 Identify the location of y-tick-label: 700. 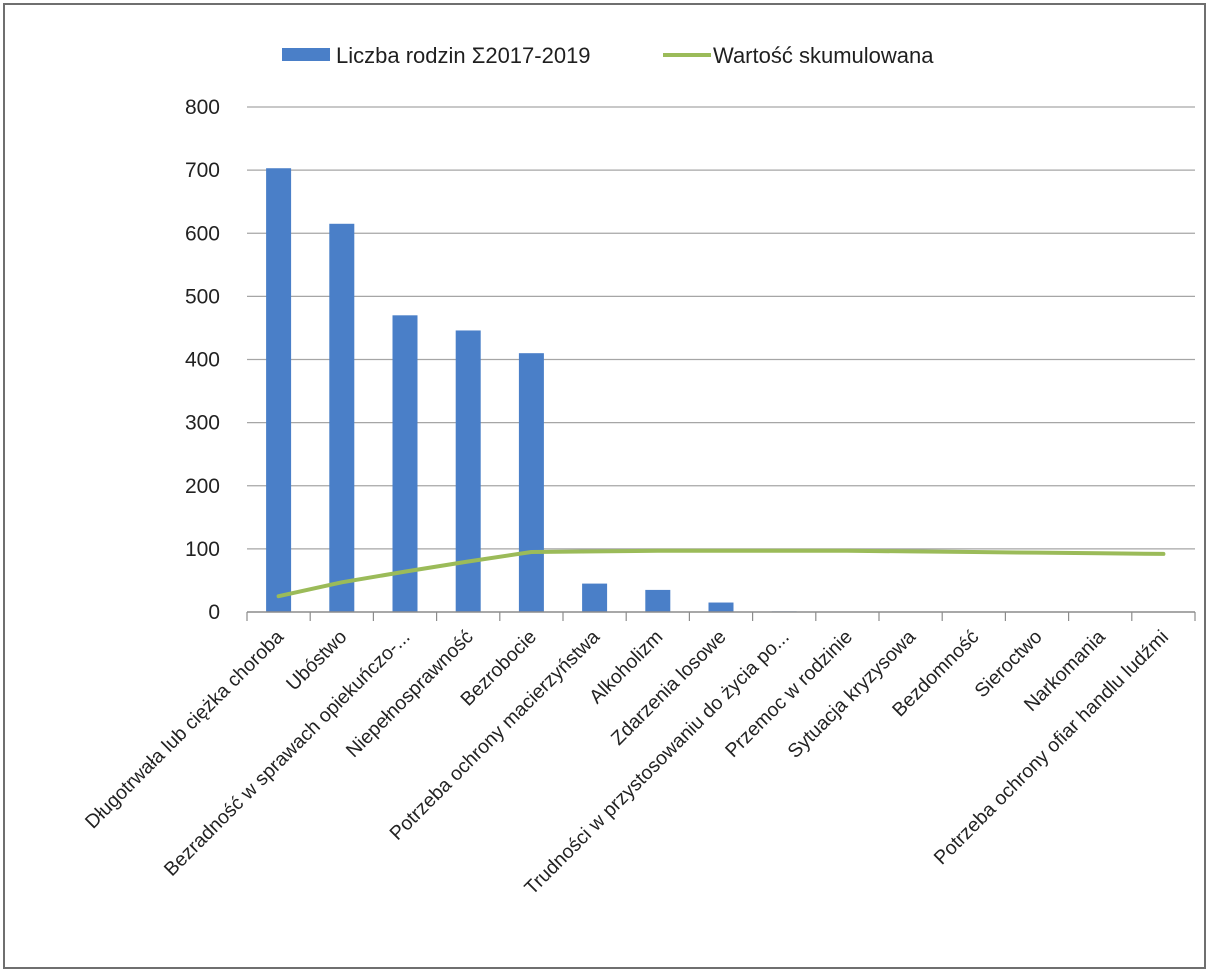
(202, 170).